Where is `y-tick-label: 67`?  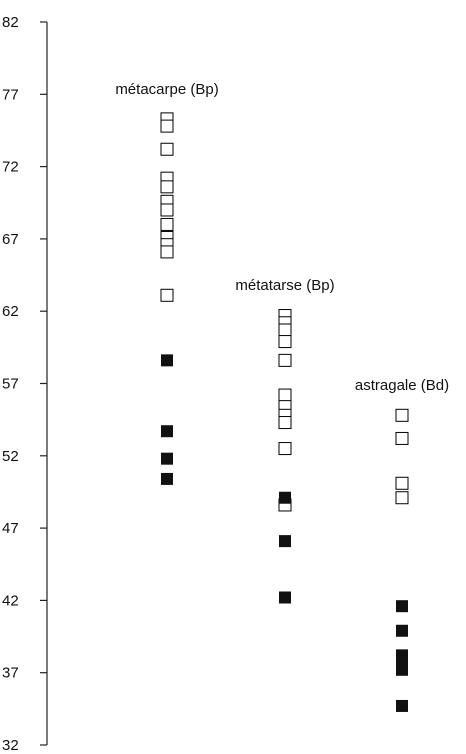
y-tick-label: 67 is located at coordinates (10, 239).